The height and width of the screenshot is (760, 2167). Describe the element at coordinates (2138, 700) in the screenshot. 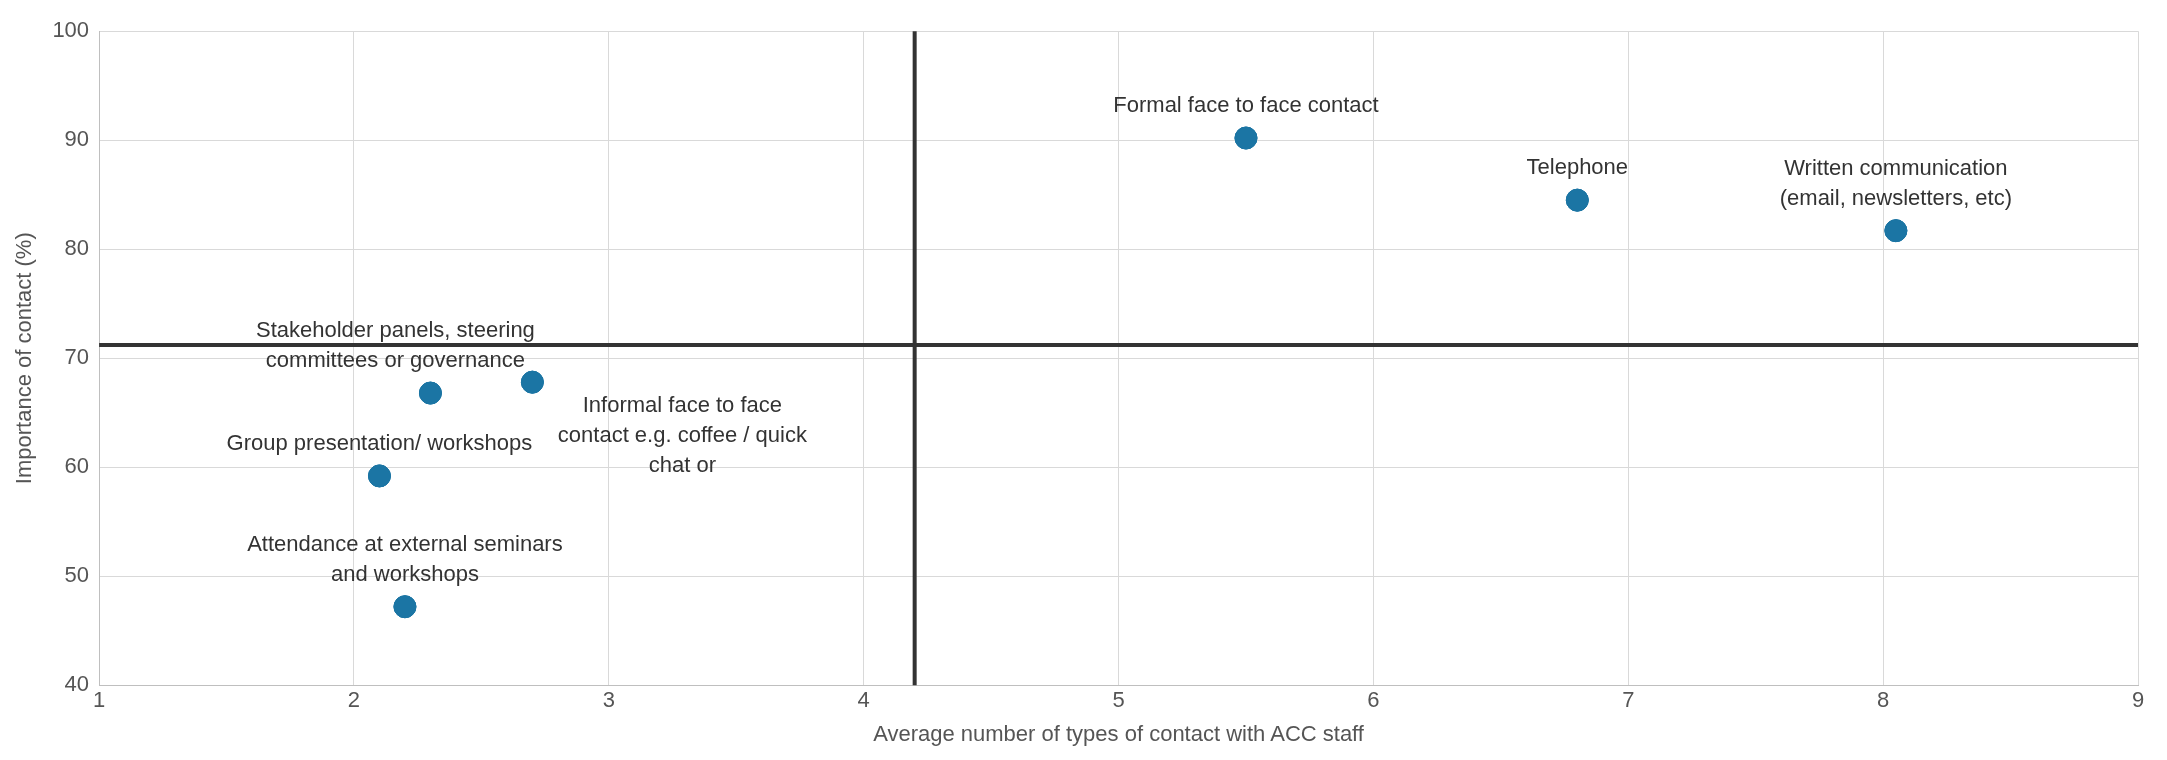

I see `x-tick-label: 9` at that location.